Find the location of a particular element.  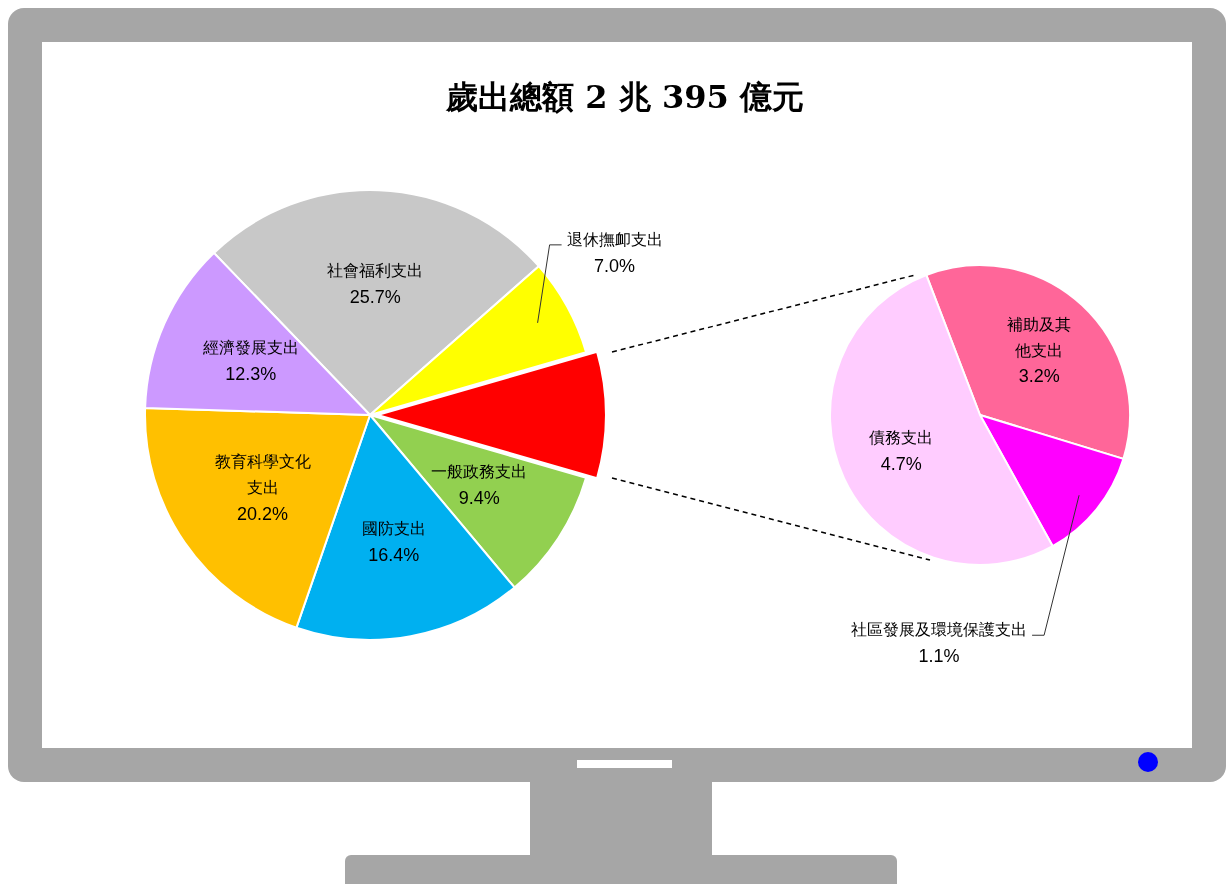

slice-label: 社區發展及環境保護支出 is located at coordinates (939, 630).